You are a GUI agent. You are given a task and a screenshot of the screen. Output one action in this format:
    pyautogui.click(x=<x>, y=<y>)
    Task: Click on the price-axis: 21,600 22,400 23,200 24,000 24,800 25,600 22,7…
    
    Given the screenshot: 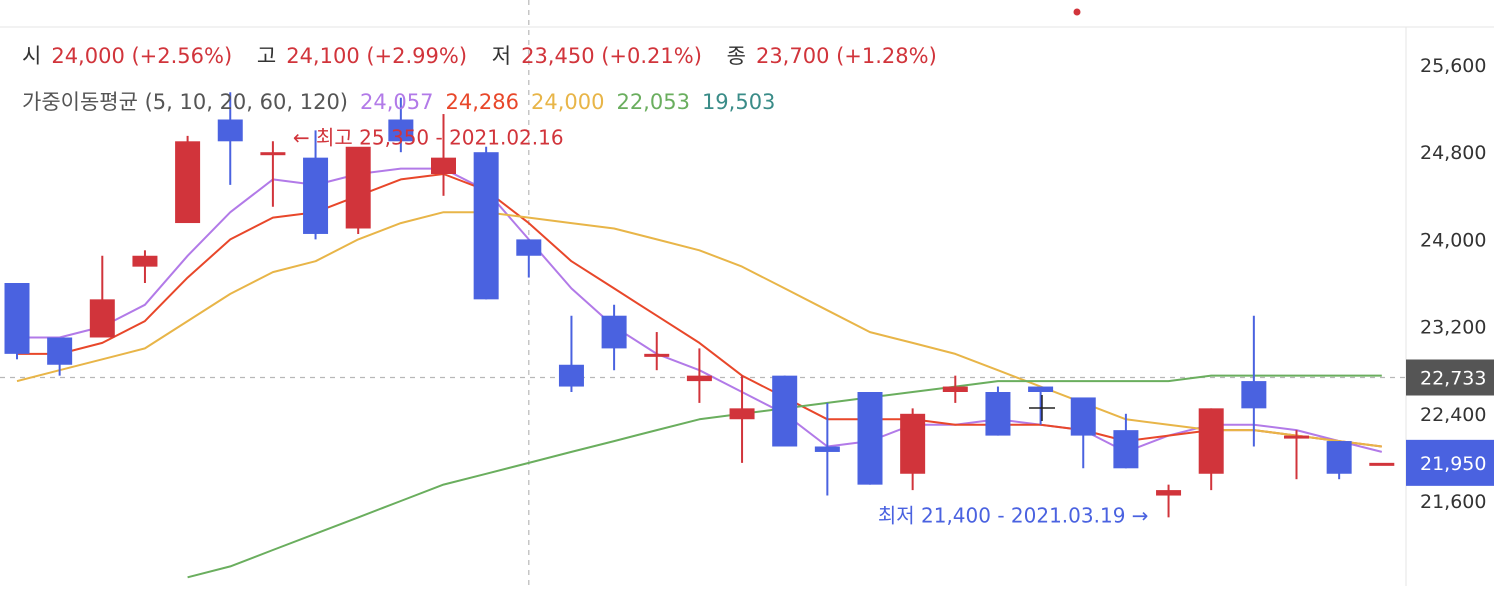 What is the action you would take?
    pyautogui.click(x=1450, y=284)
    